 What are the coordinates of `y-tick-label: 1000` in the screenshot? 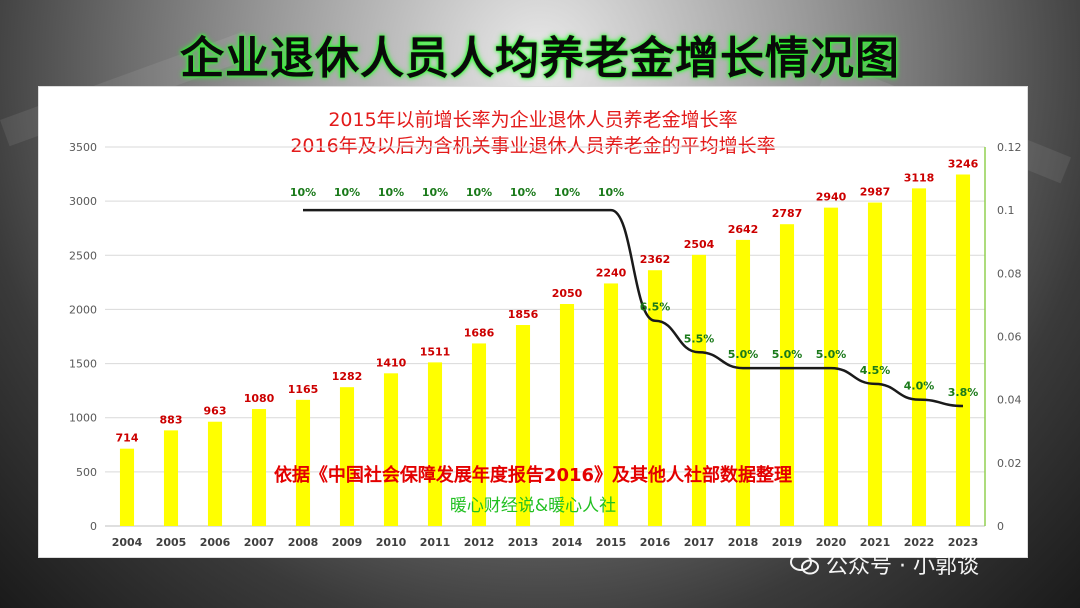 It's located at (83, 418).